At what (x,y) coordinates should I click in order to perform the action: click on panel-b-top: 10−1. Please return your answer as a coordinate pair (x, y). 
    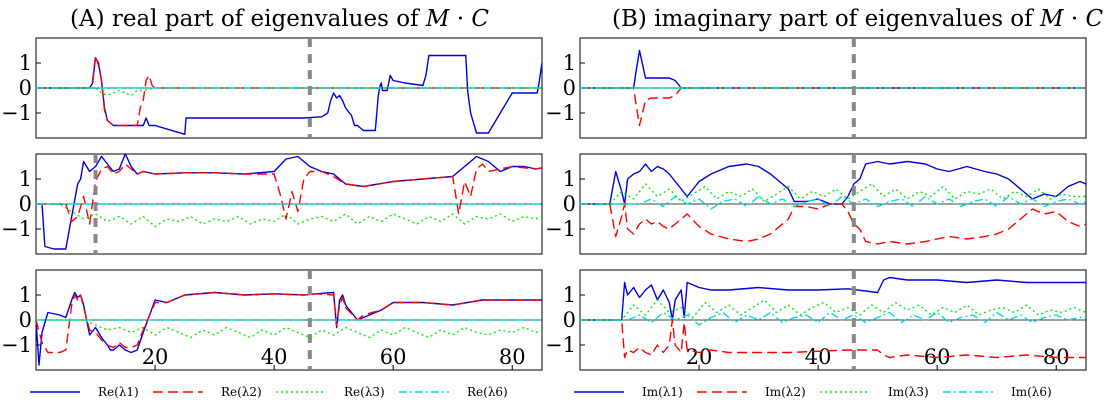
    Looking at the image, I should click on (816, 88).